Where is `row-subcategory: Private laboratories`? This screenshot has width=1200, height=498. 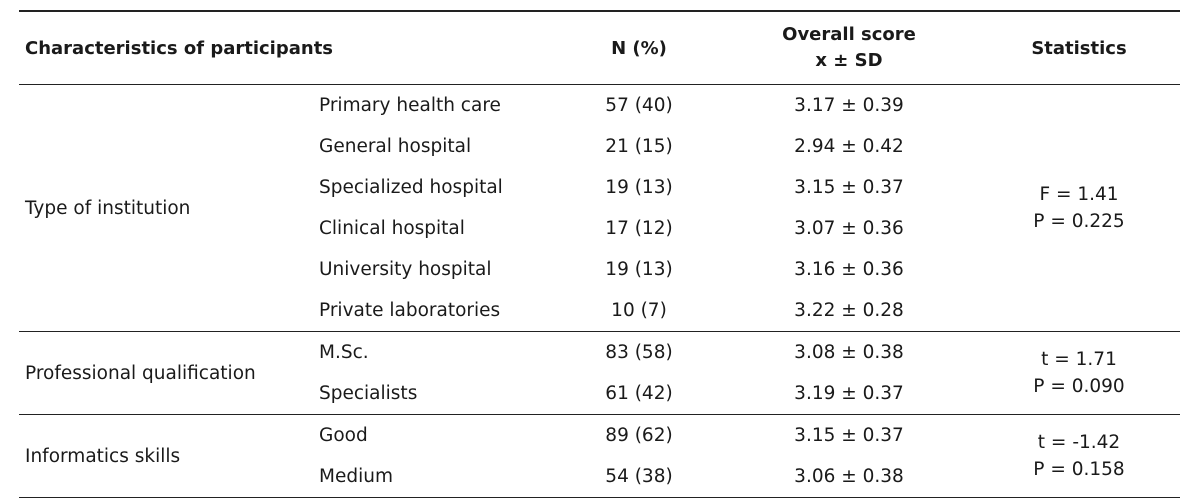
row-subcategory: Private laboratories is located at coordinates (410, 310).